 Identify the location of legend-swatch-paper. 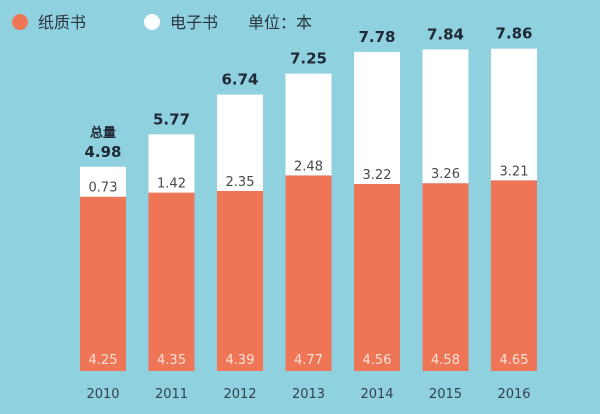
(20, 22).